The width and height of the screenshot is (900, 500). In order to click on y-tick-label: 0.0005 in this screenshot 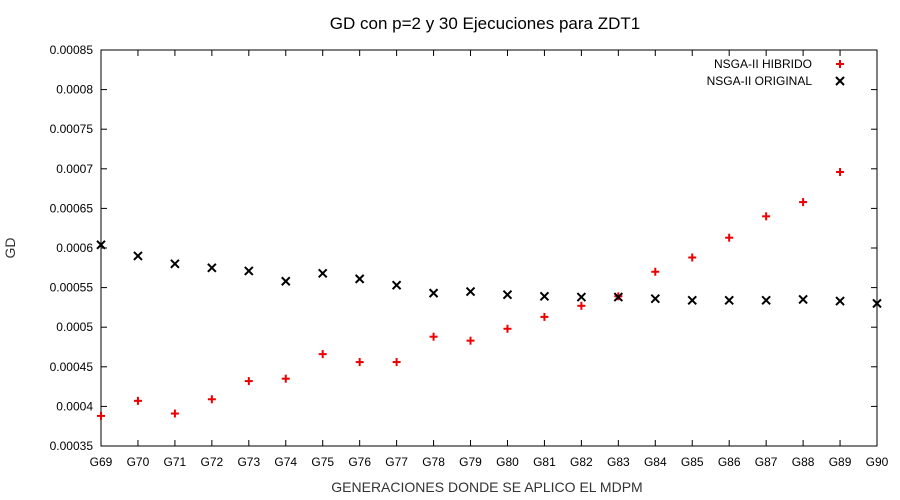, I will do `click(74, 327)`.